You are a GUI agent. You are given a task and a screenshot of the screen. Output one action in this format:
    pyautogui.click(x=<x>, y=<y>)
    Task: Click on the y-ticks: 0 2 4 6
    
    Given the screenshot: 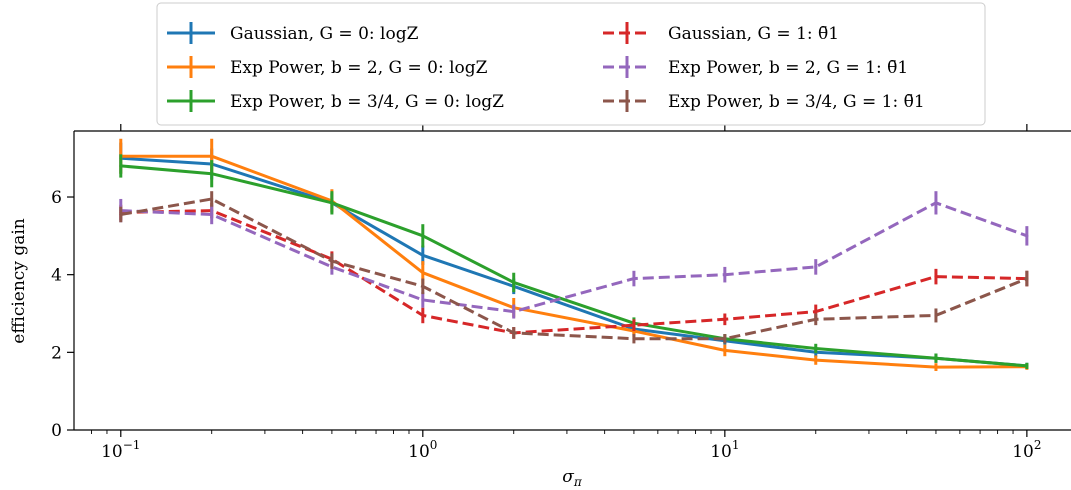 What is the action you would take?
    pyautogui.click(x=62, y=314)
    